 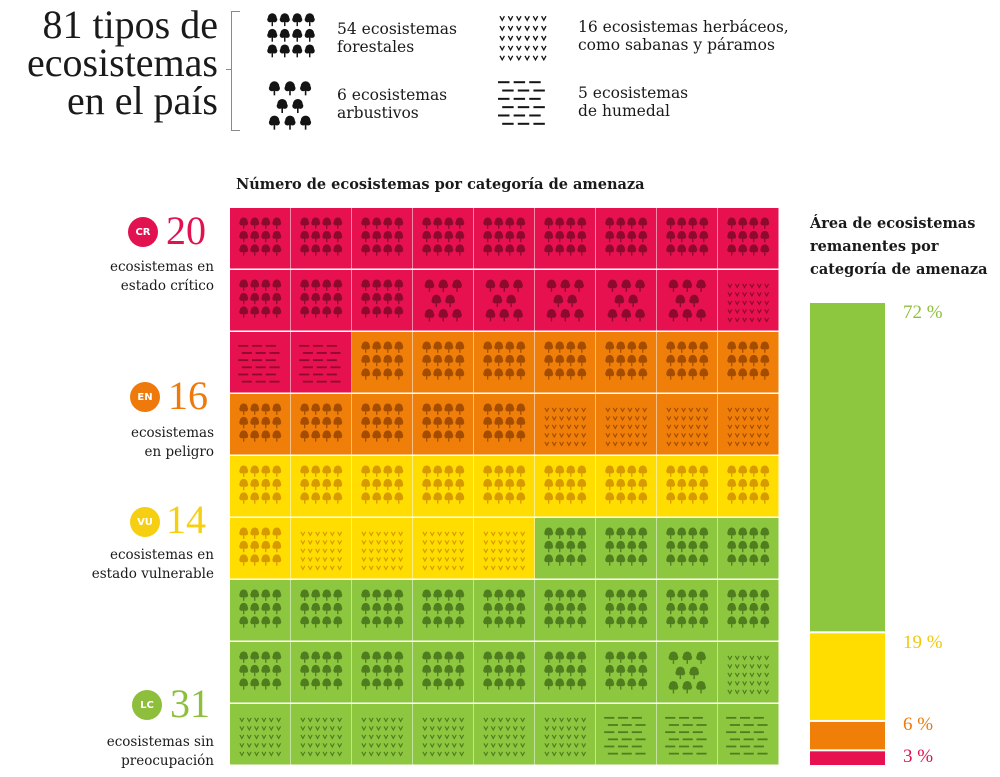 I want to click on pct-label-en: 6 %, so click(x=918, y=724).